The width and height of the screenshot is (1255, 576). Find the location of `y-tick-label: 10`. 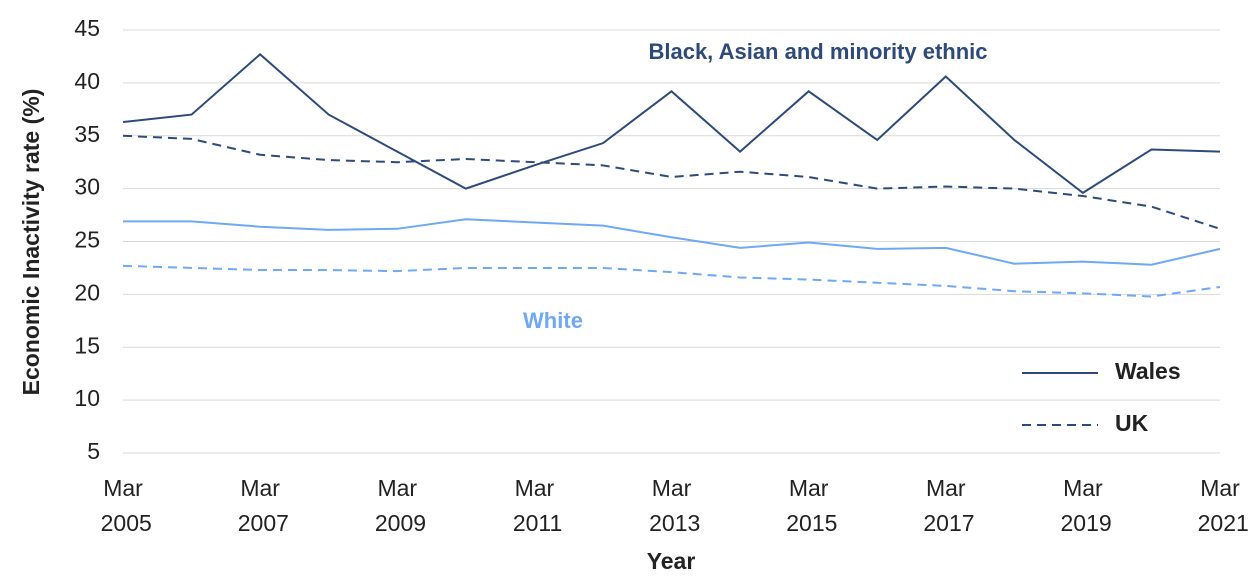

y-tick-label: 10 is located at coordinates (87, 398).